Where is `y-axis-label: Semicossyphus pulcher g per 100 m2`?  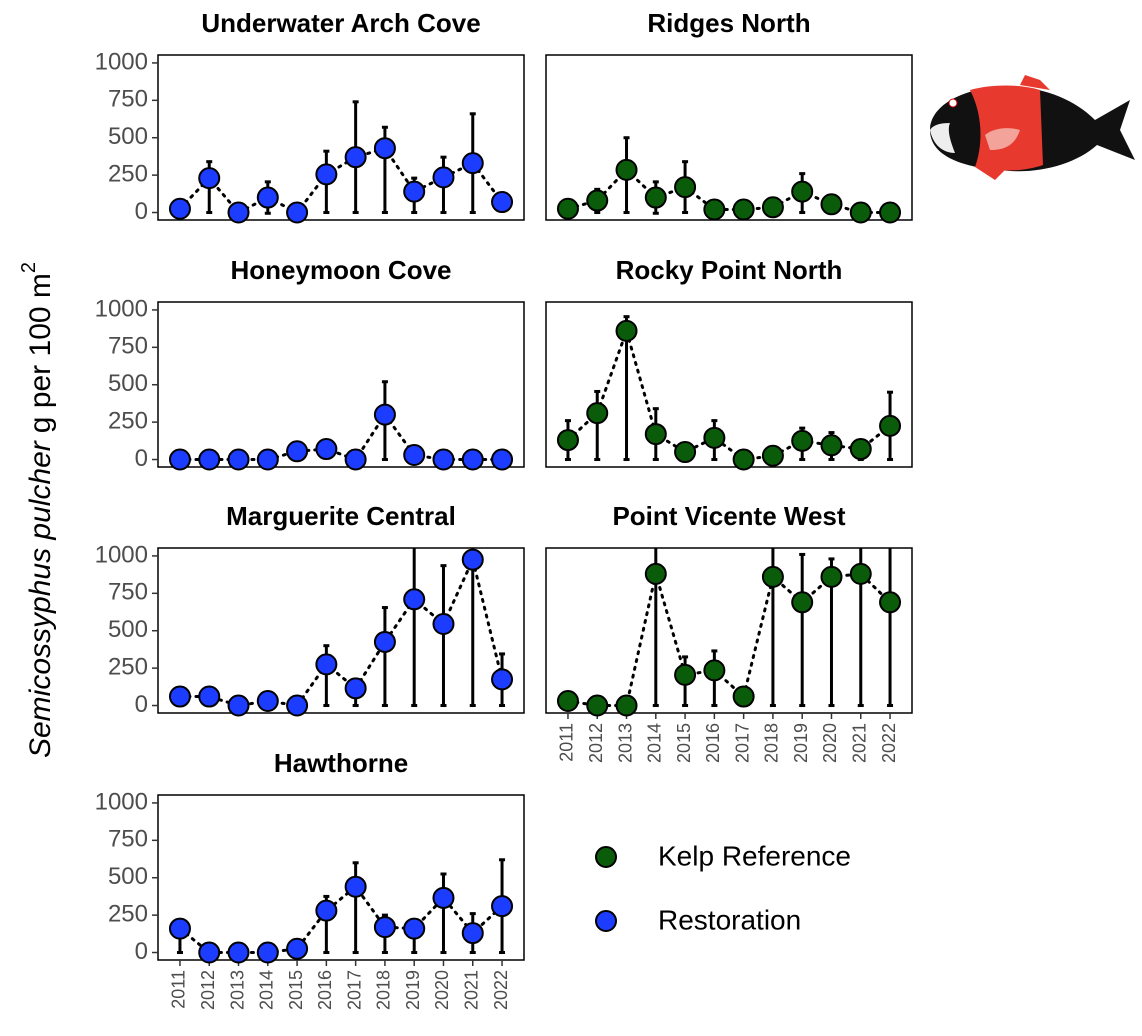 y-axis-label: Semicossyphus pulcher g per 100 m2 is located at coordinates (37, 510).